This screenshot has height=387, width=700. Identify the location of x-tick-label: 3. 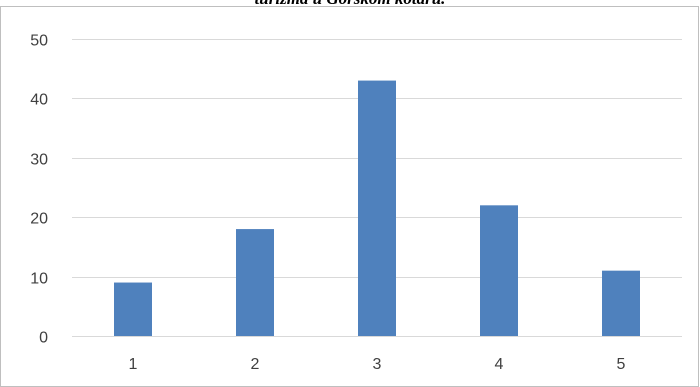
(377, 364).